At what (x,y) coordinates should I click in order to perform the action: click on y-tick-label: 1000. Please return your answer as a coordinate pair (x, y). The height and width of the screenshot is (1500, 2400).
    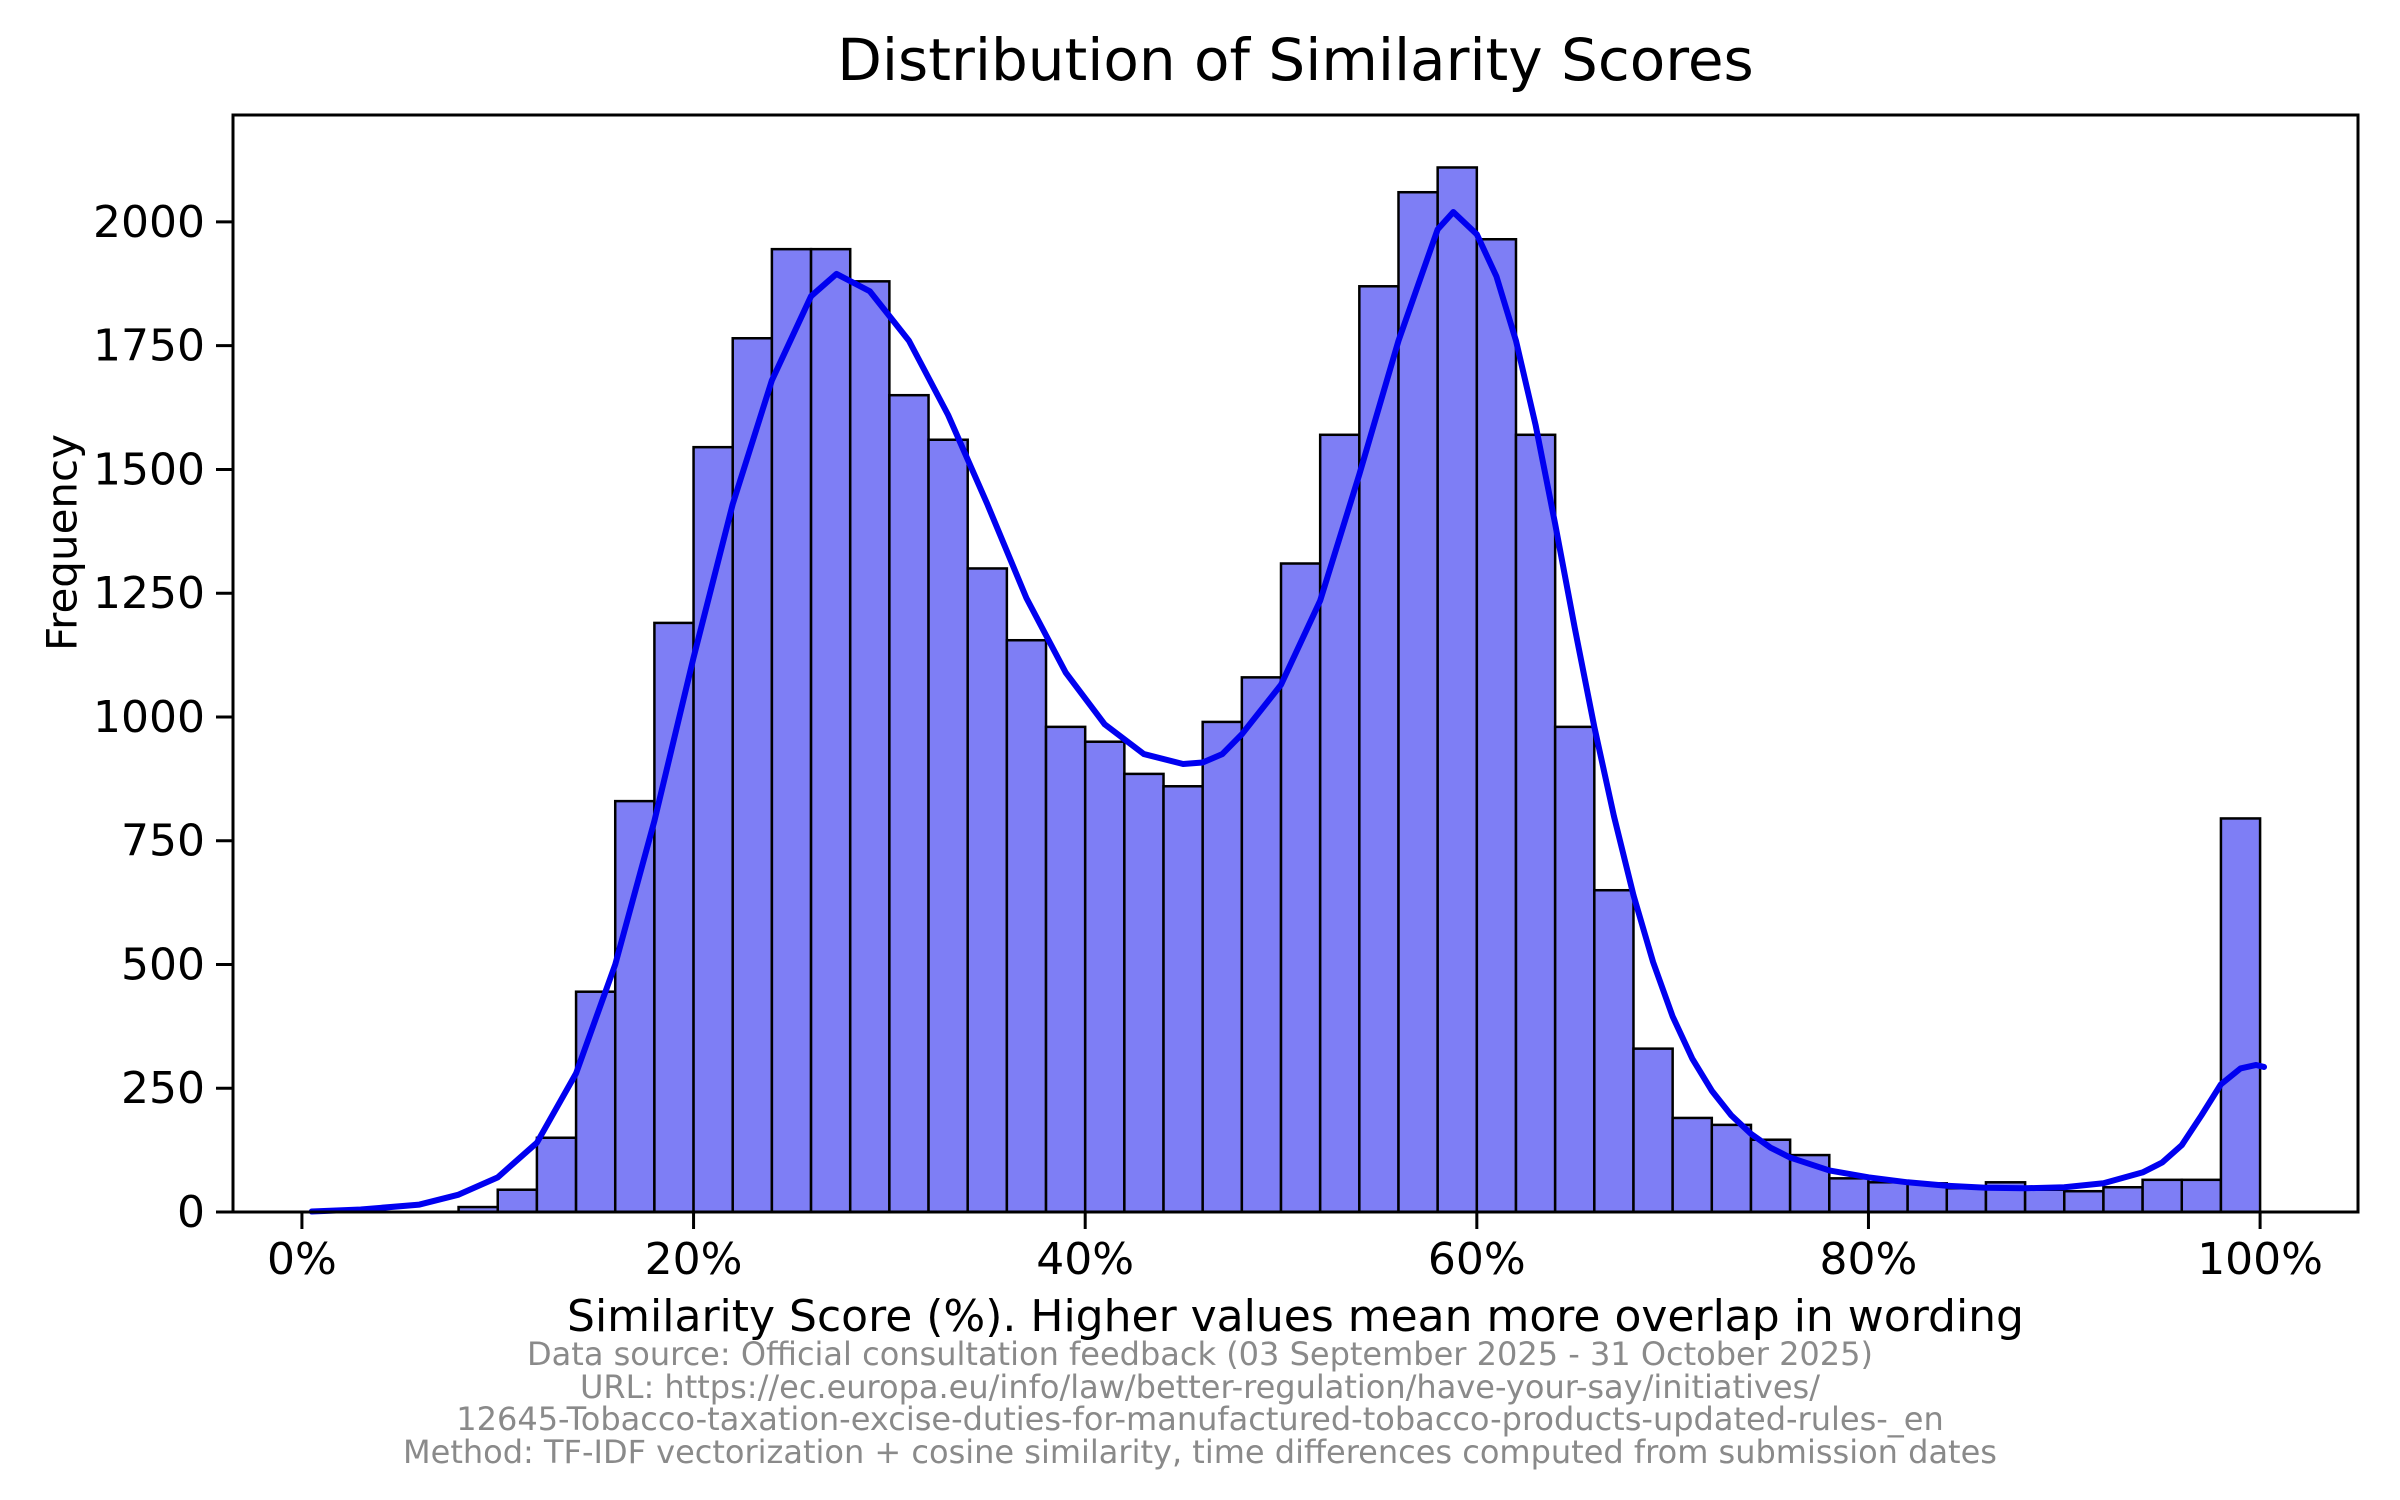
    Looking at the image, I should click on (149, 717).